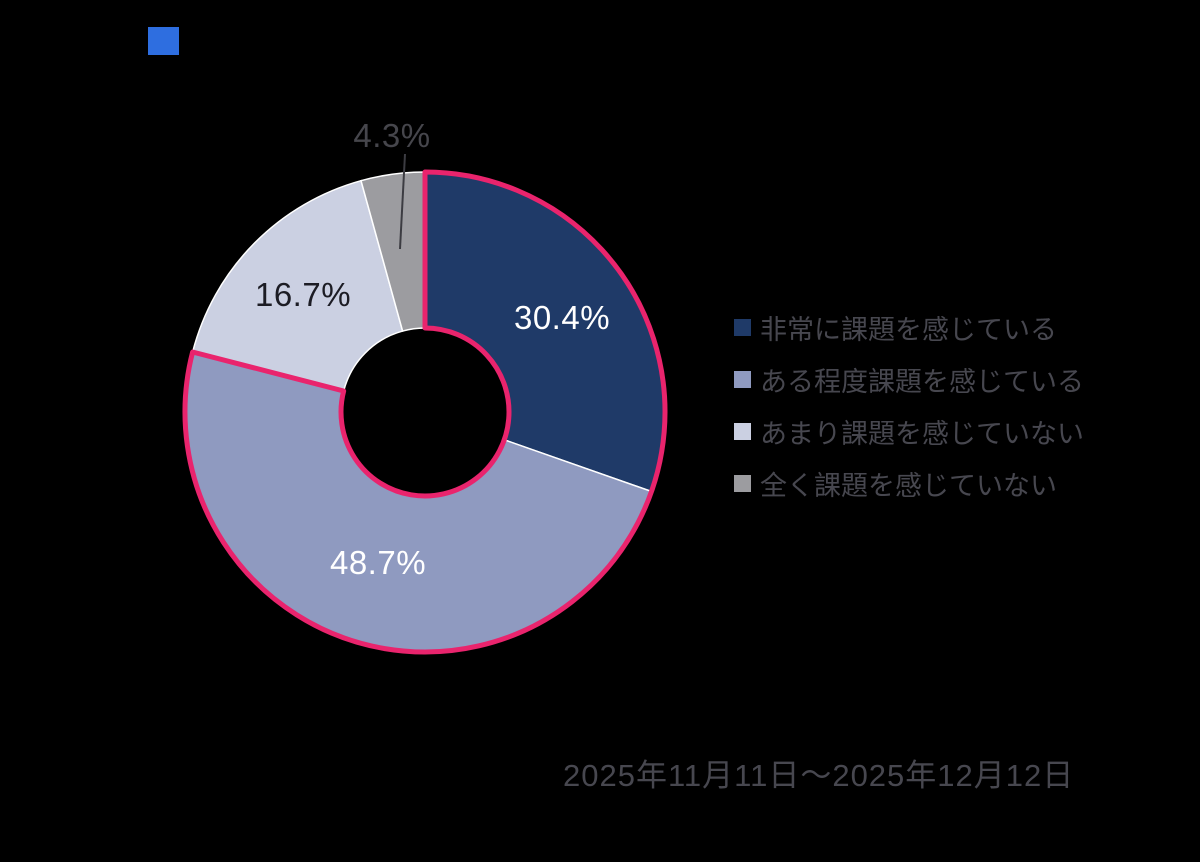 This screenshot has height=862, width=1200. I want to click on legend-item: 全く課題を感じていない, so click(909, 484).